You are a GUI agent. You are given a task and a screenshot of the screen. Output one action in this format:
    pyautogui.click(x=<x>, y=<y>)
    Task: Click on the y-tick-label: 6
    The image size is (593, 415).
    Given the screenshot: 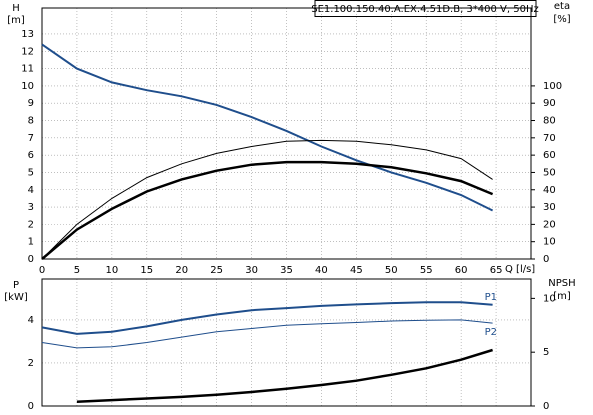 What is the action you would take?
    pyautogui.click(x=31, y=155)
    